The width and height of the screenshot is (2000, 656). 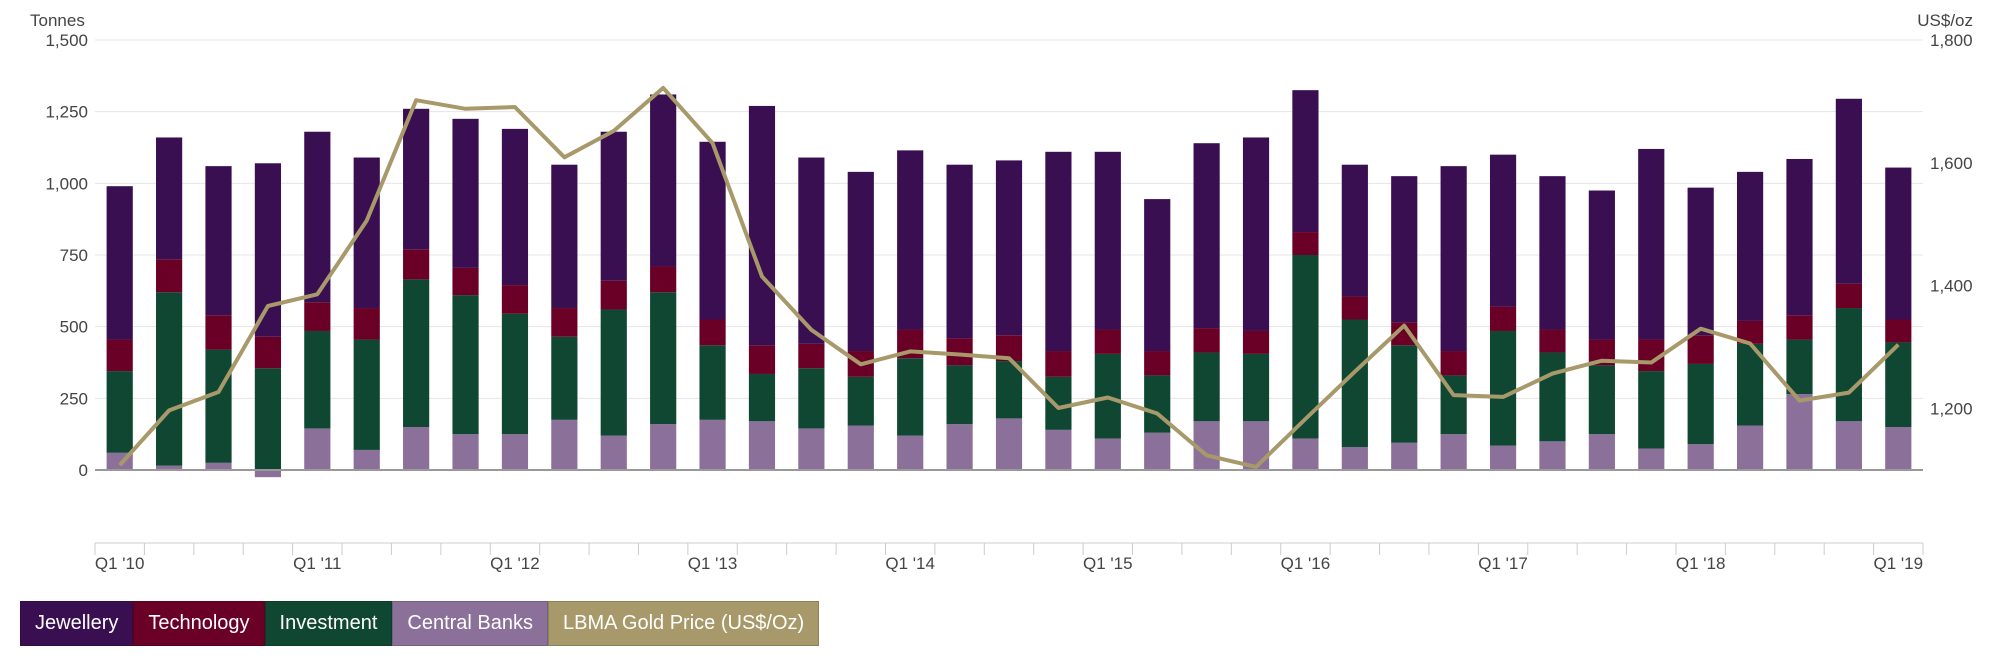 What do you see at coordinates (1951, 40) in the screenshot?
I see `y-right-tick-label: 1,800` at bounding box center [1951, 40].